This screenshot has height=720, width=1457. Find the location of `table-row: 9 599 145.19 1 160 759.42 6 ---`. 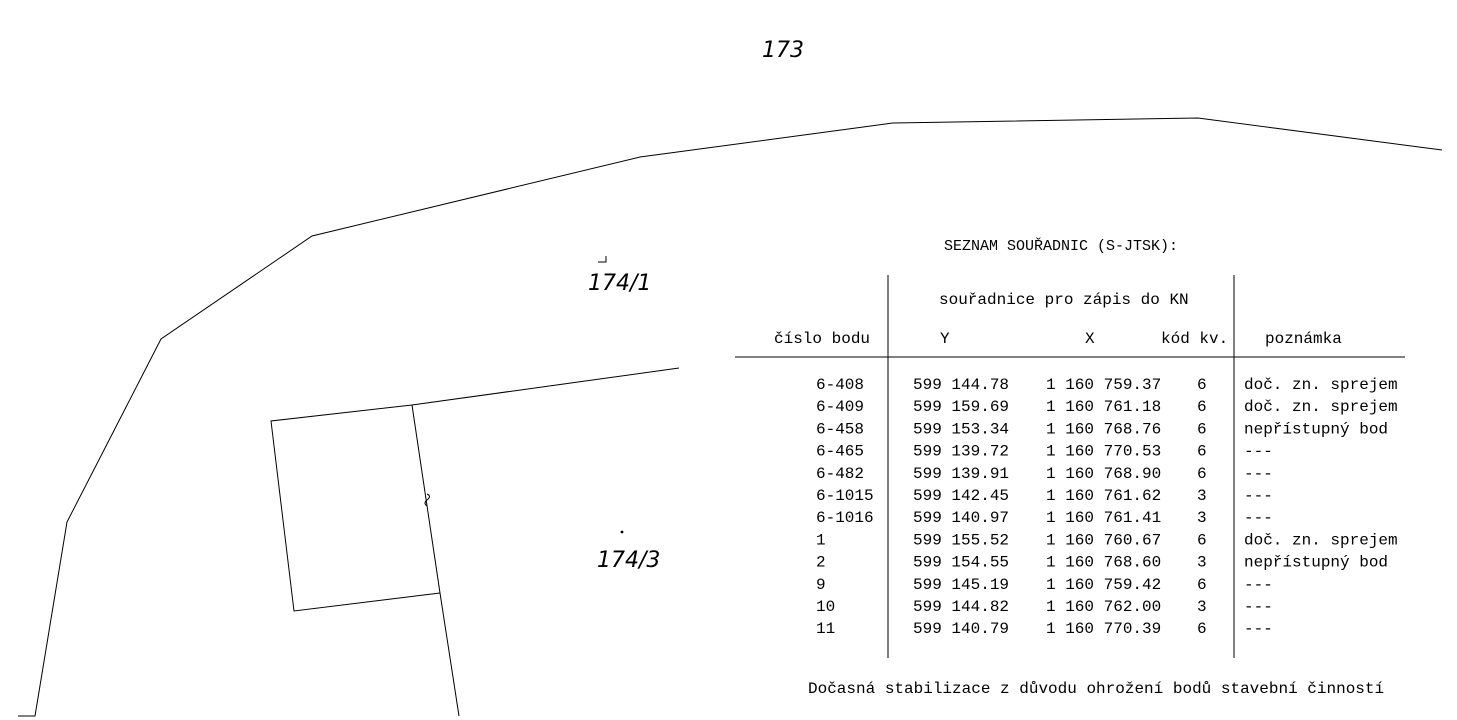

table-row: 9 599 145.19 1 160 759.42 6 --- is located at coordinates (1044, 585).